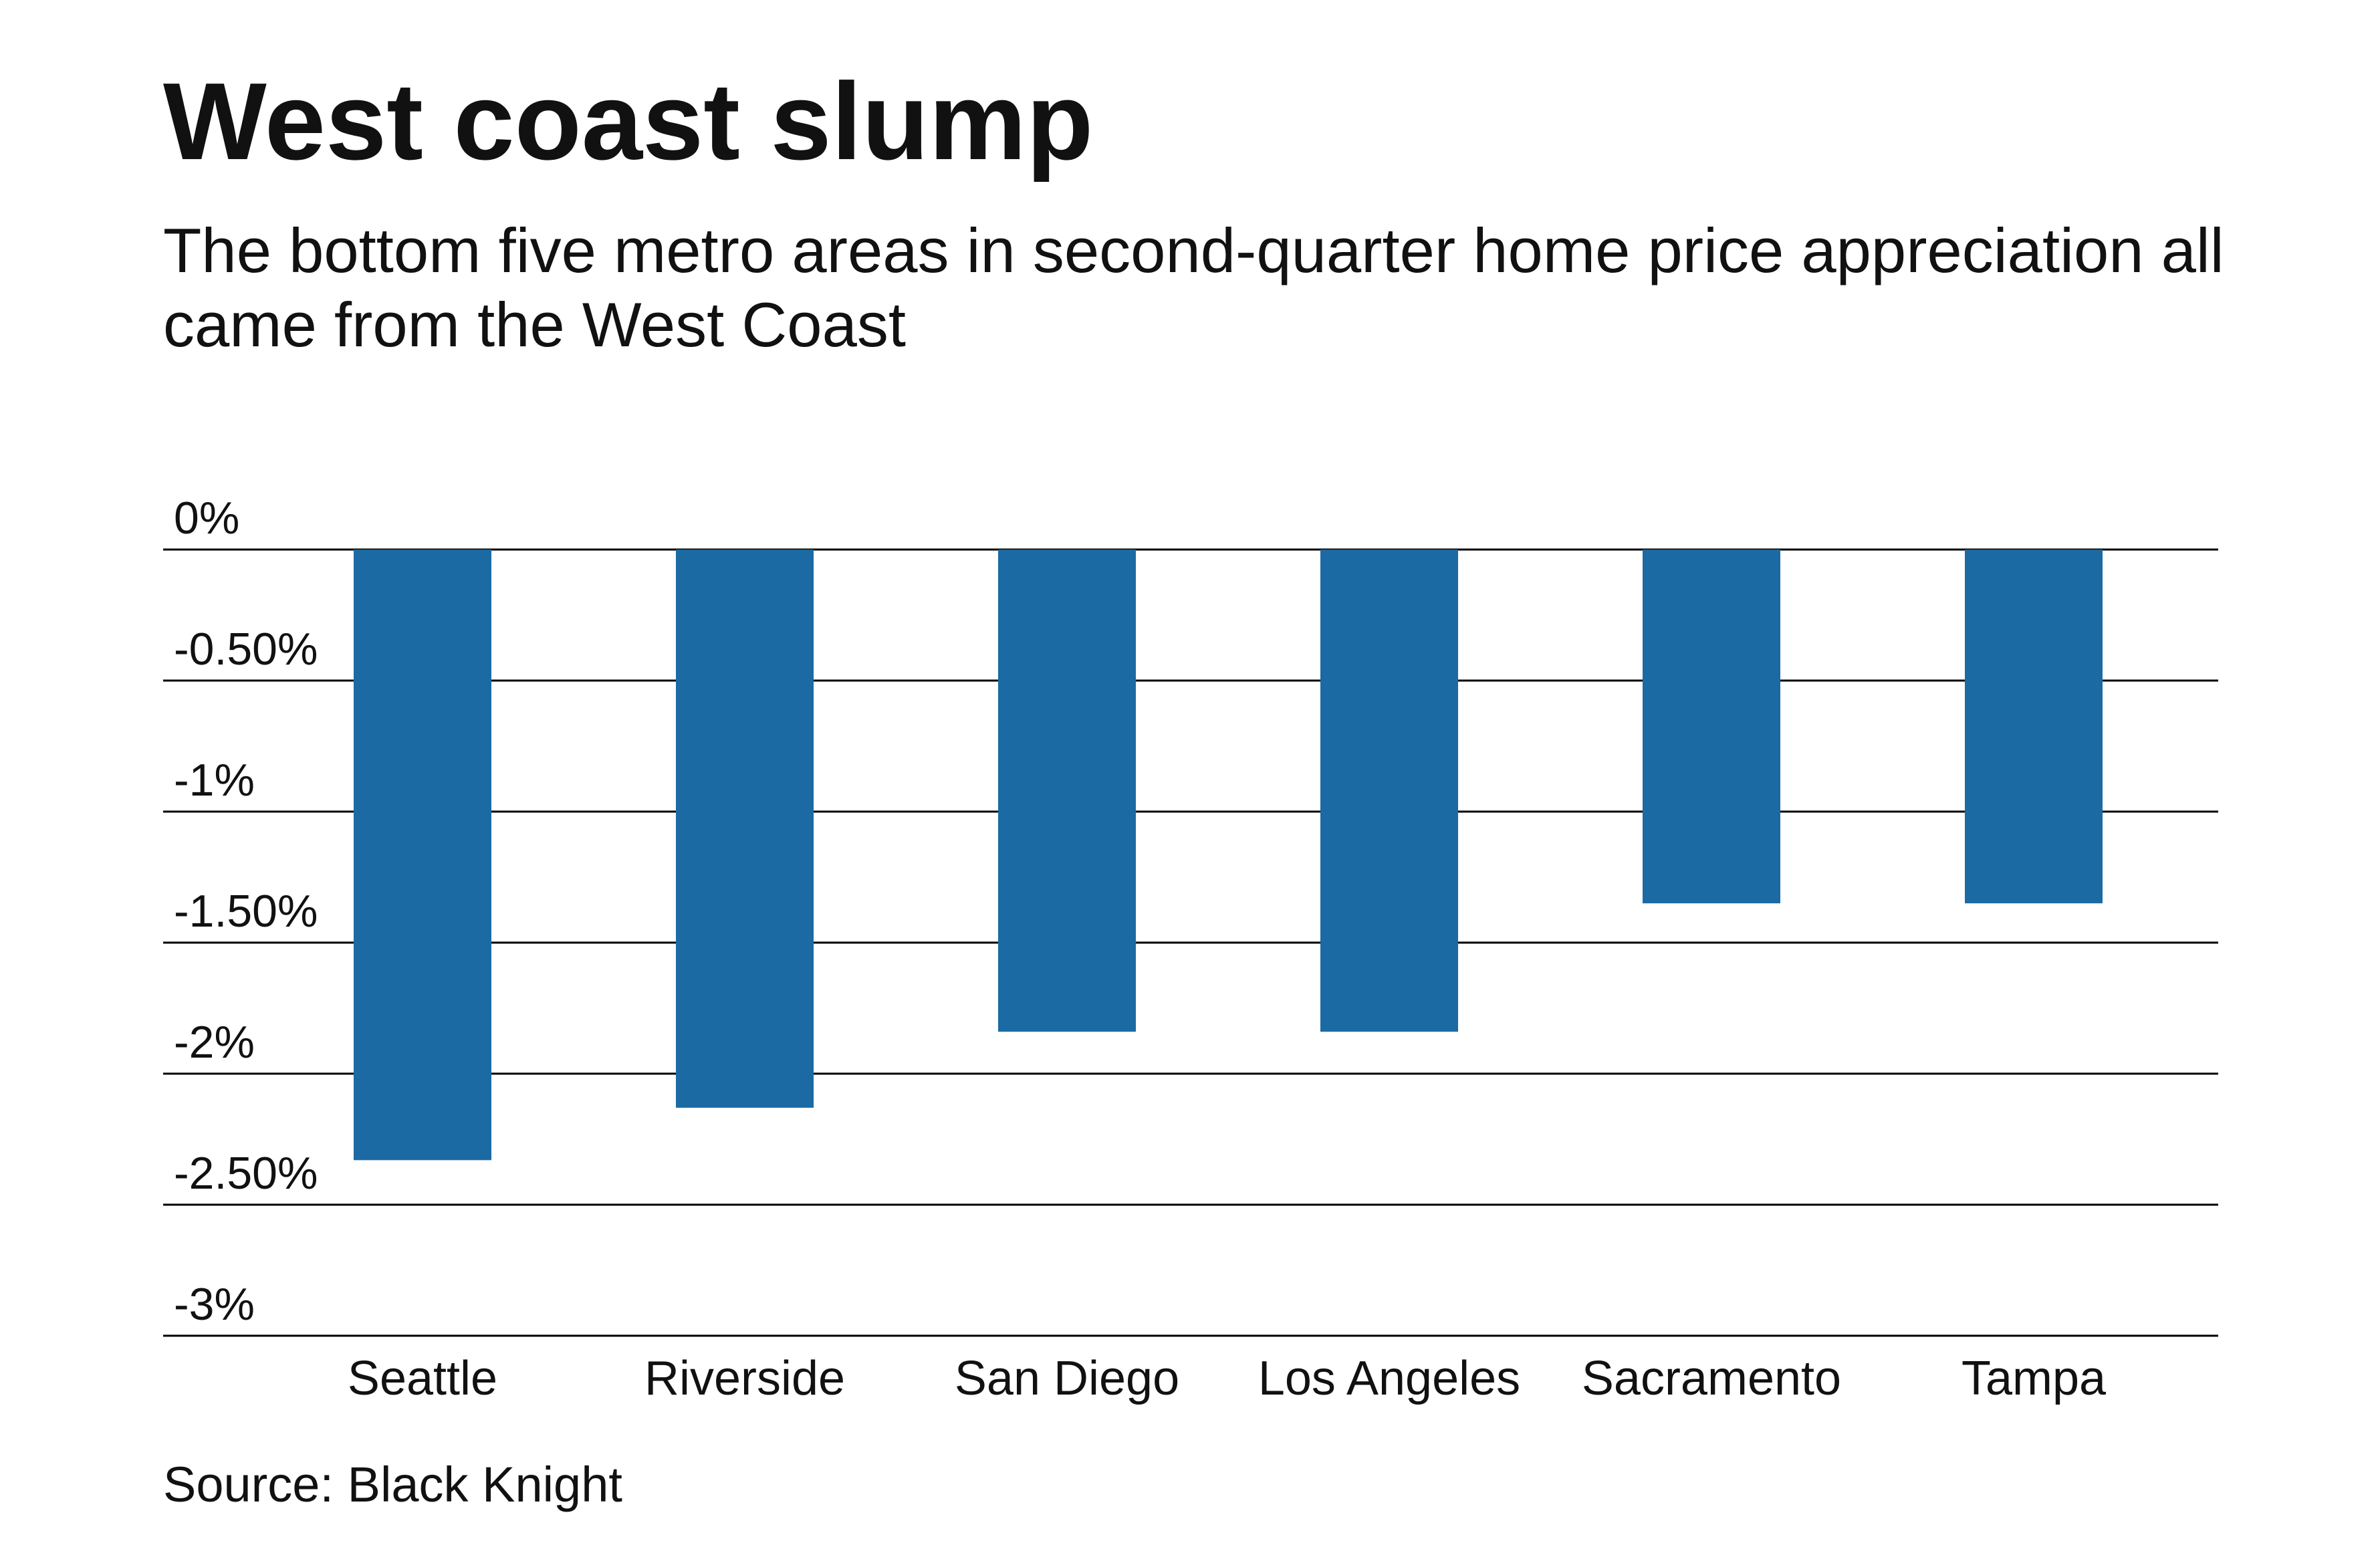 This screenshot has height=1551, width=2380. I want to click on bar-los-angeles, so click(1389, 791).